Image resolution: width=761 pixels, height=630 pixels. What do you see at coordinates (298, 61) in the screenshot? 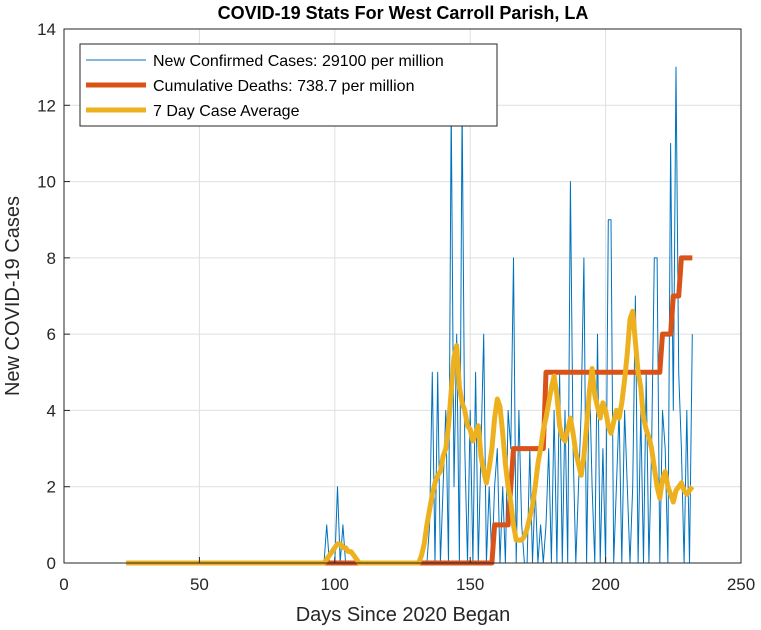
I see `legend-label-new-cases: New Confirmed Cases: 29100 per million` at bounding box center [298, 61].